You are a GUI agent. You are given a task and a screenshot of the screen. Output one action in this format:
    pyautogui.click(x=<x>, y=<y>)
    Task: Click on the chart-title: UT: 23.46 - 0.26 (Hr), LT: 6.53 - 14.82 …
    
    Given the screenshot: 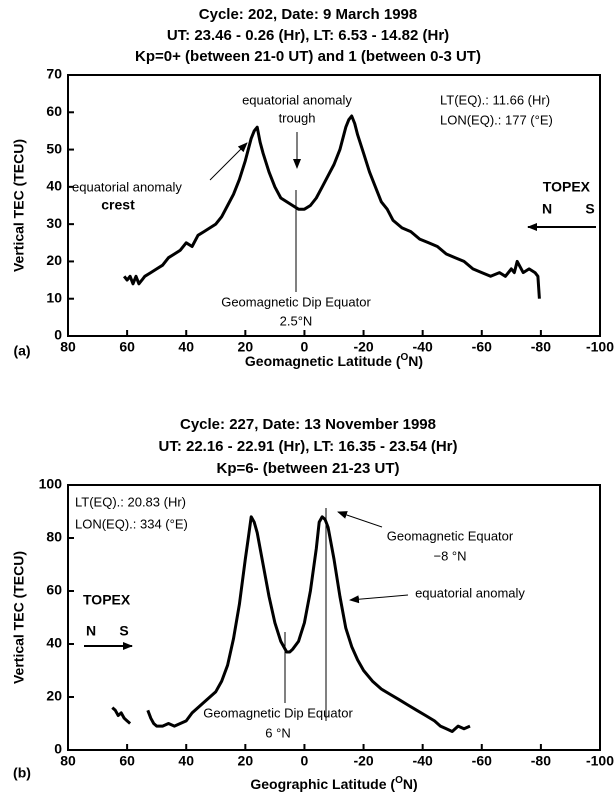 What is the action you would take?
    pyautogui.click(x=308, y=35)
    